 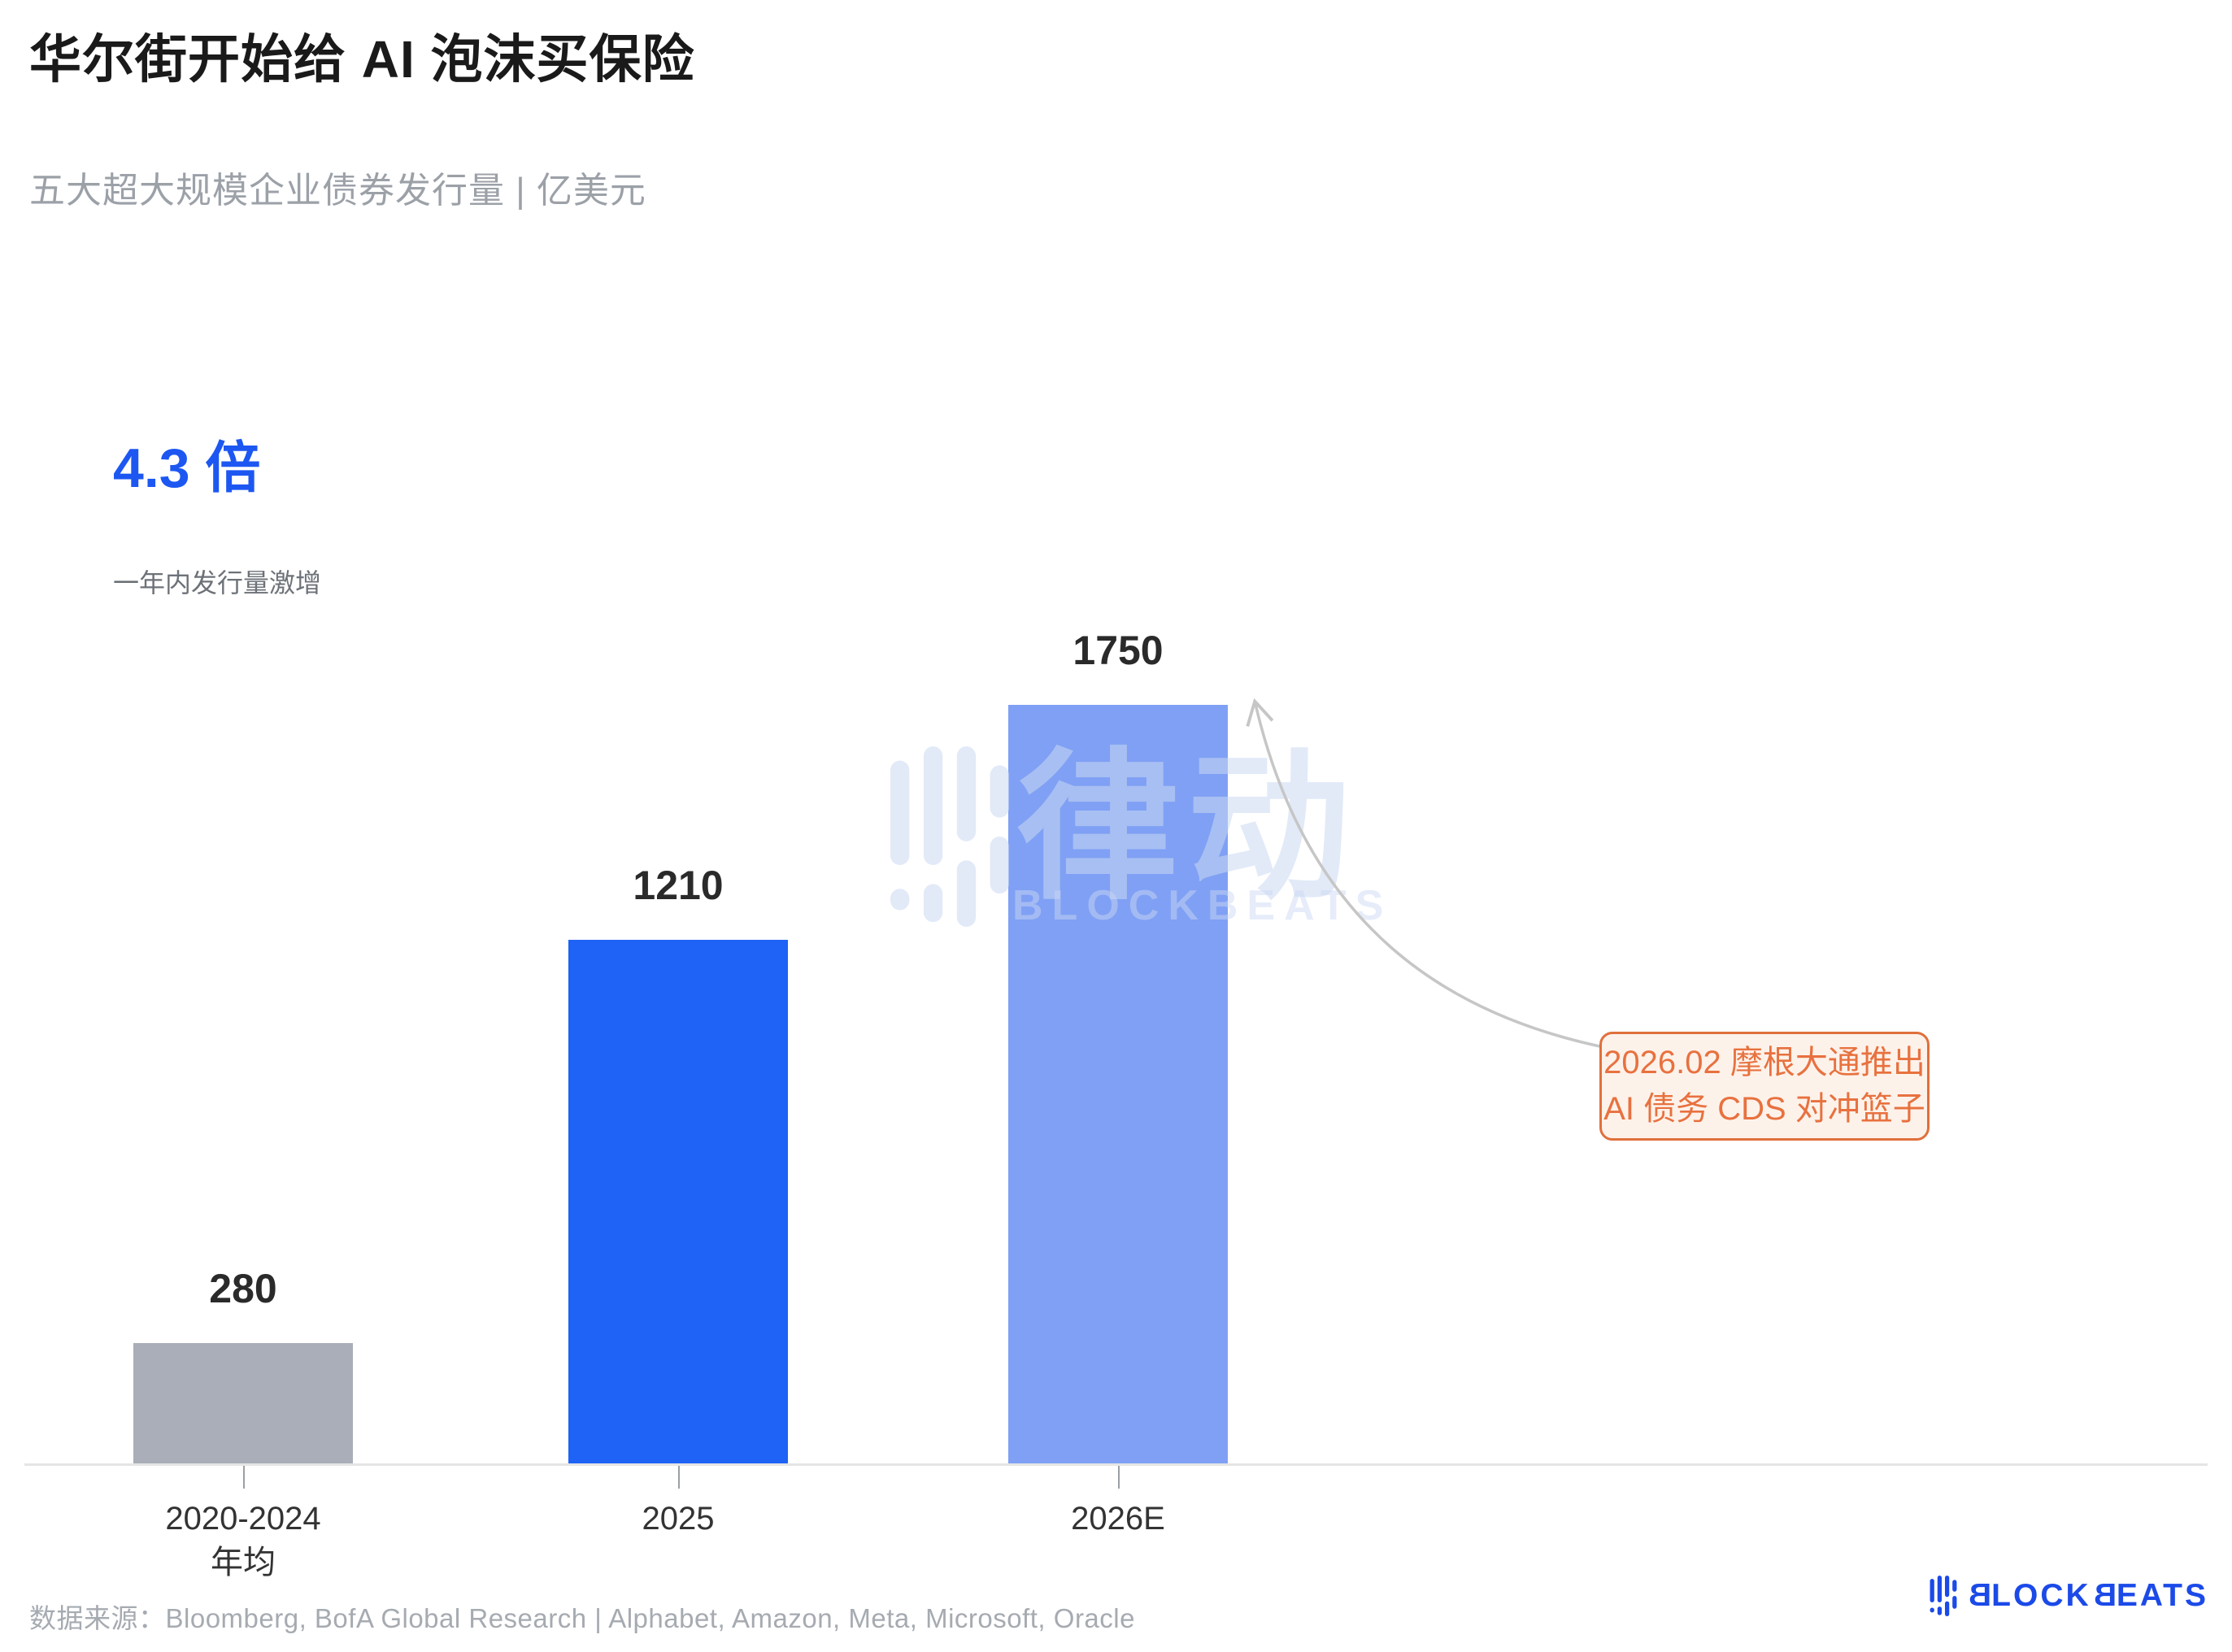 What do you see at coordinates (1764, 1062) in the screenshot?
I see `annotation-line: 2026.02 摩根大通推出` at bounding box center [1764, 1062].